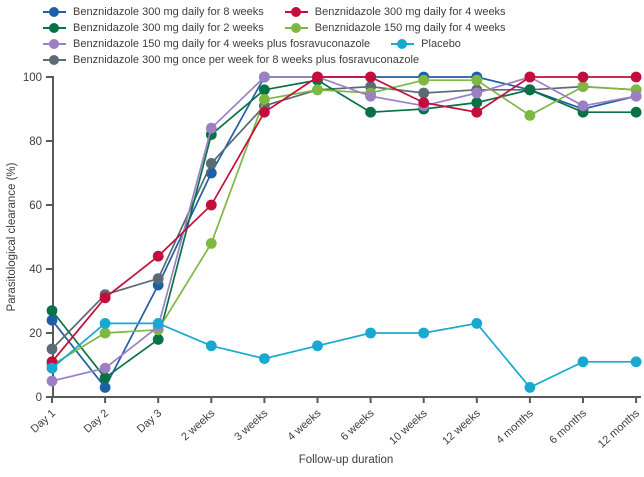 This screenshot has height=477, width=644. Describe the element at coordinates (96, 421) in the screenshot. I see `x-tick-label: Day 2` at that location.